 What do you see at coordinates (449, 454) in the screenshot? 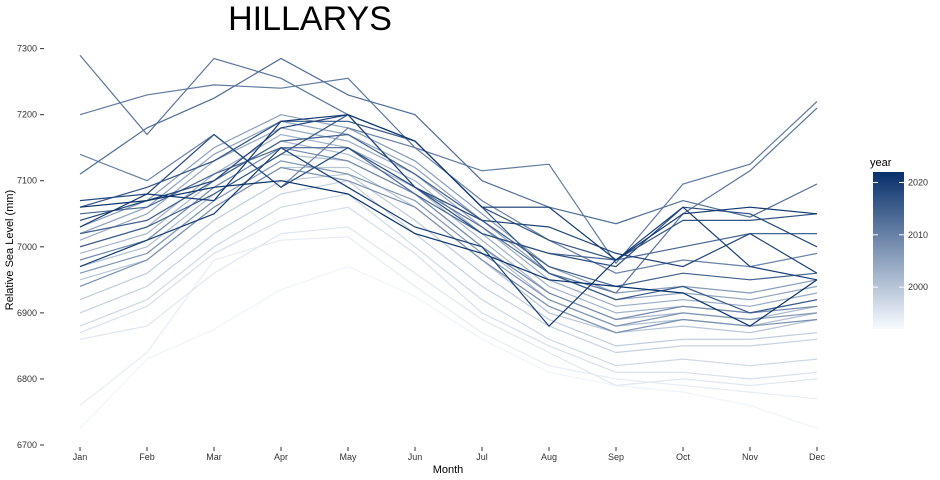
I see `x-axis: Jan Feb Mar Apr May Jun Jul Aug Sep Oct Nov Dec` at bounding box center [449, 454].